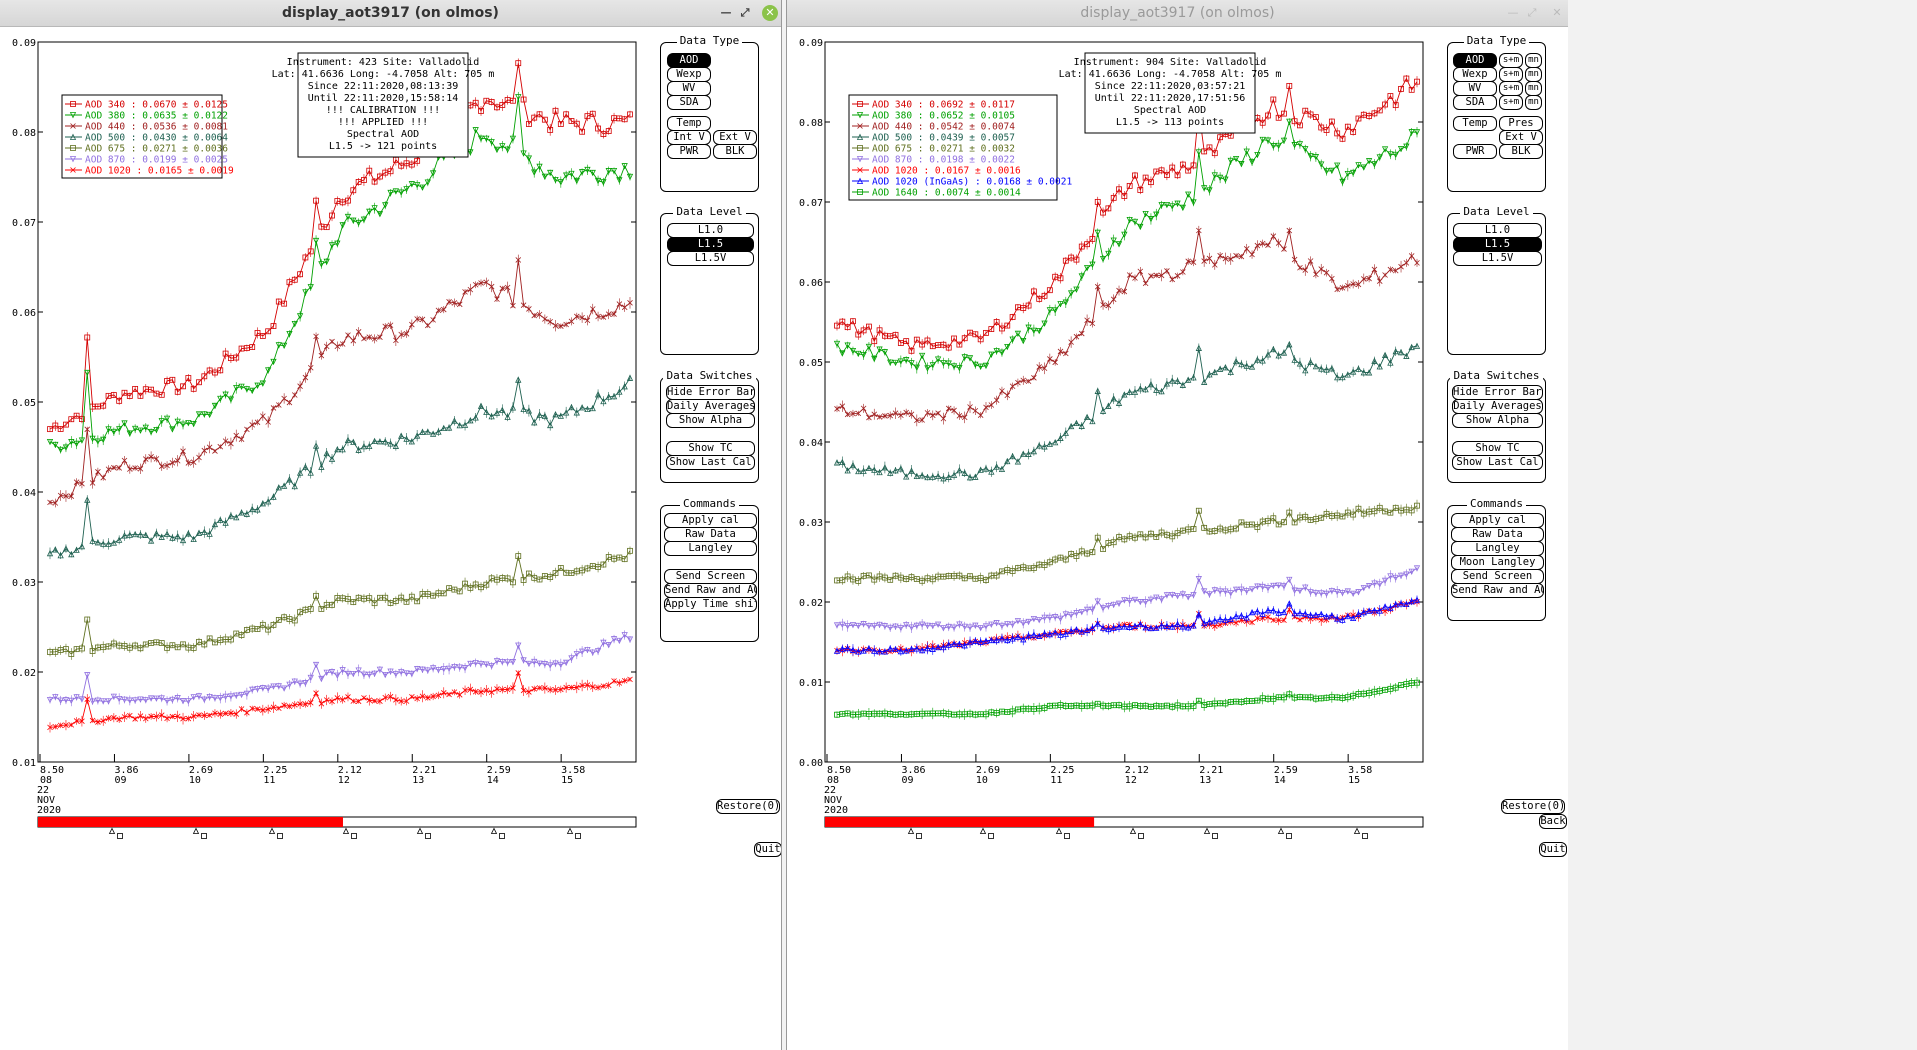 This screenshot has height=1050, width=1917. Describe the element at coordinates (1533, 74) in the screenshot. I see `wexp-mn-button: mn` at that location.